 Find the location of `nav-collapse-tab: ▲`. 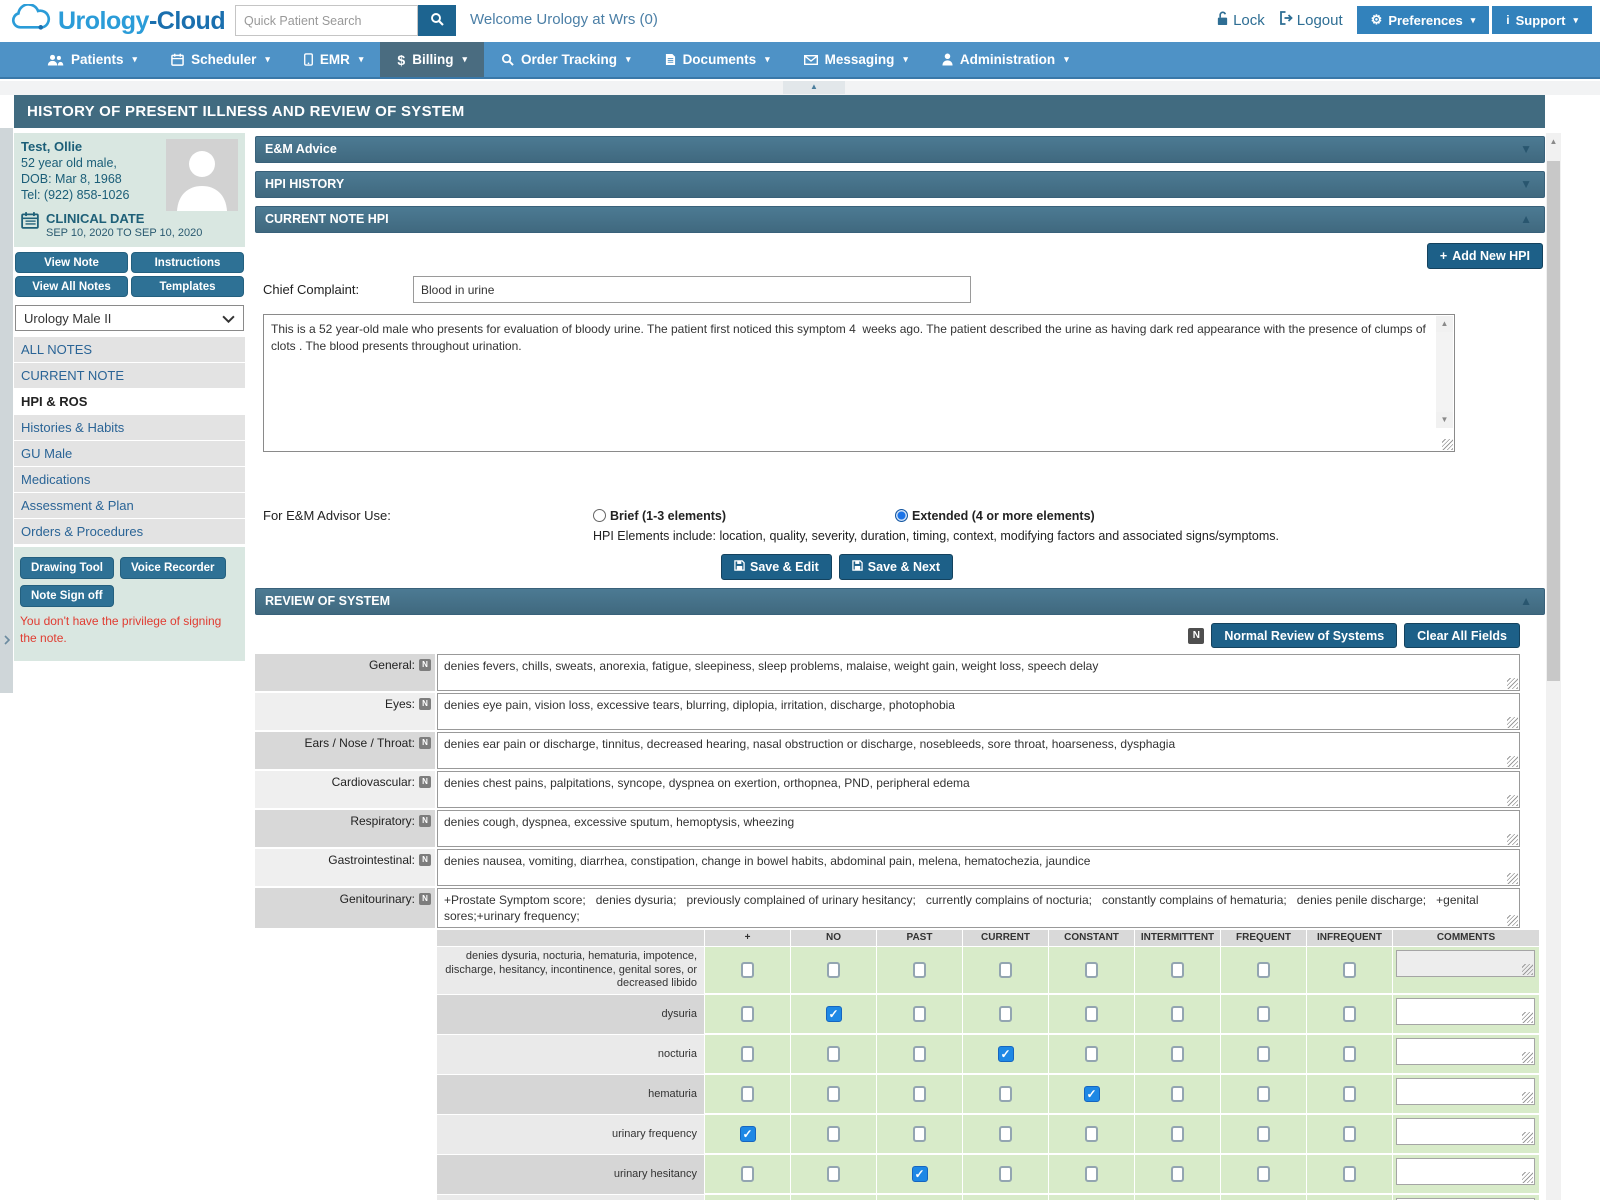

nav-collapse-tab: ▲ is located at coordinates (814, 87).